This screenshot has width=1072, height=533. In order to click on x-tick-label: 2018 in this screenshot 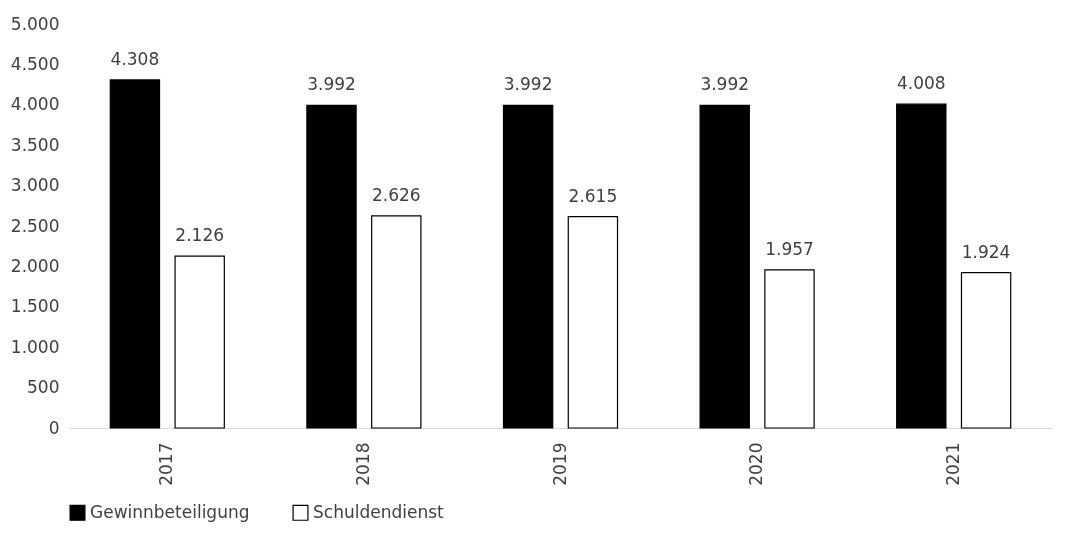, I will do `click(362, 464)`.